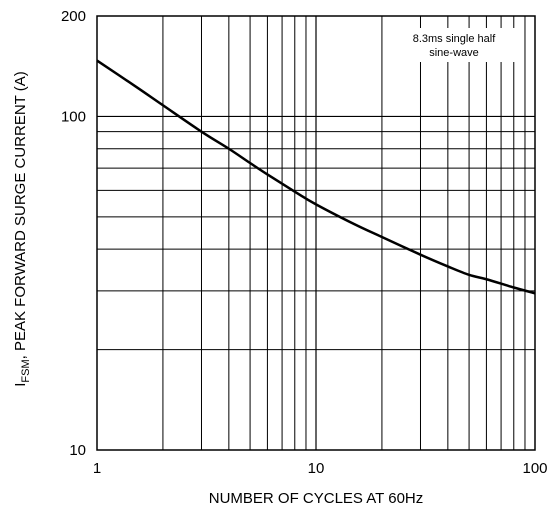 This screenshot has height=507, width=554. I want to click on annotation-line-1: 8.3ms single half, so click(454, 39).